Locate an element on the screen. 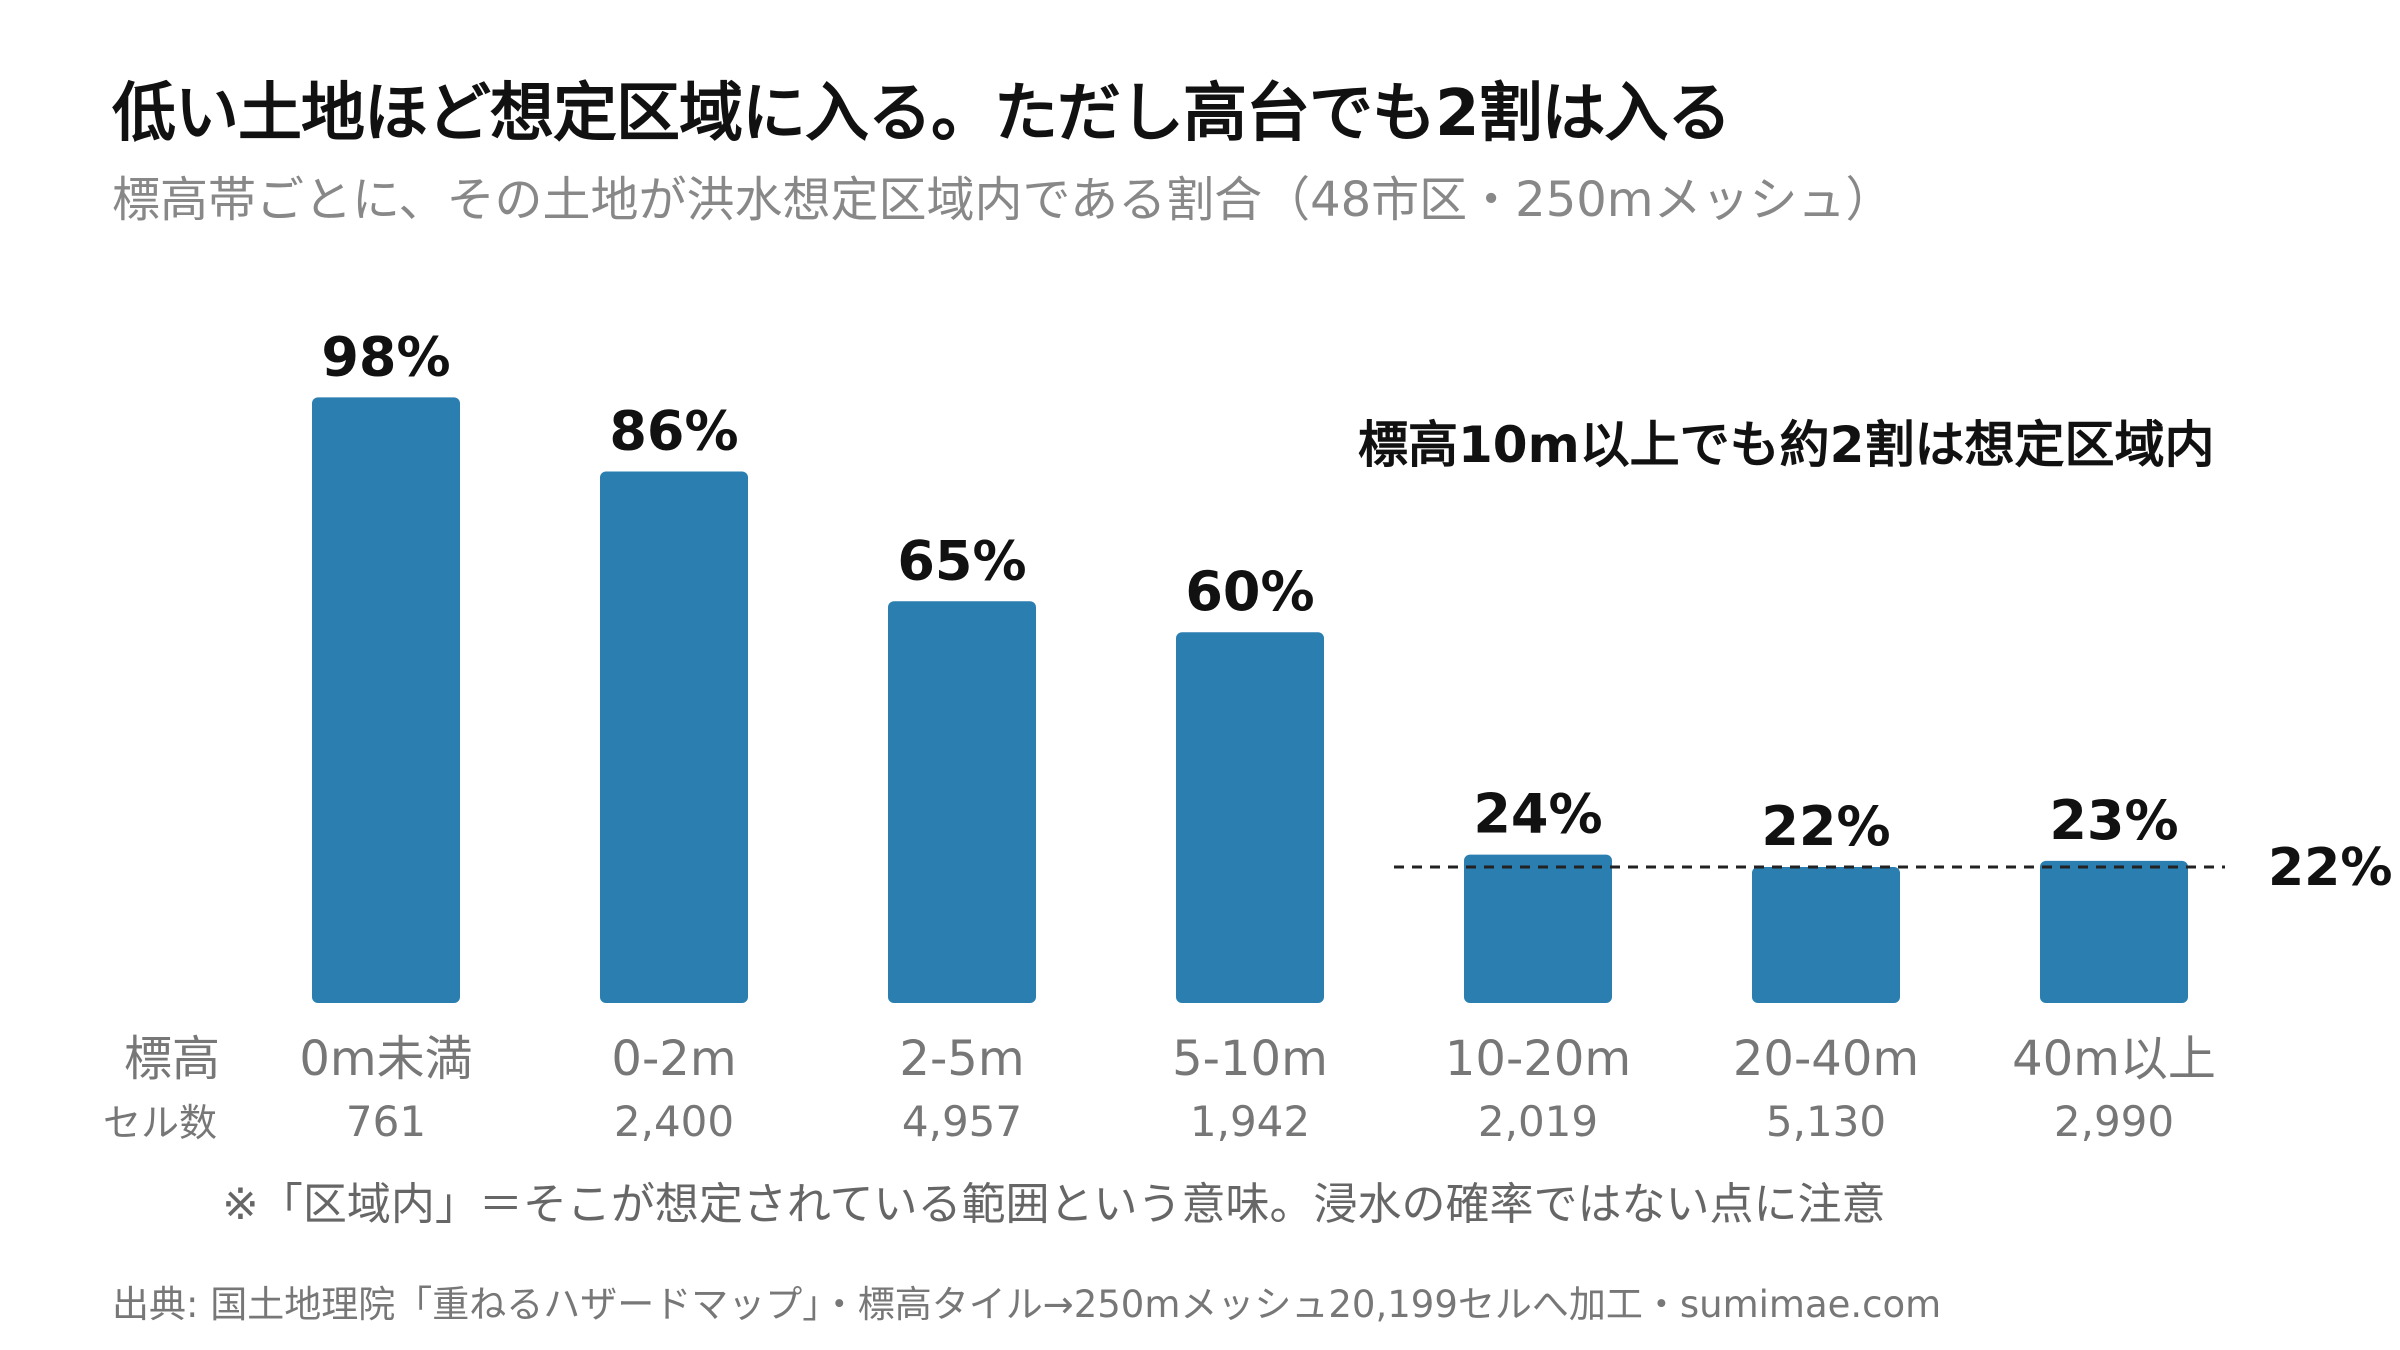 Image resolution: width=2400 pixels, height=1350 pixels. footnote: ※「区域内」＝そこが想定されている範囲という意味。浸水の確率ではない点に注意 is located at coordinates (1054, 1204).